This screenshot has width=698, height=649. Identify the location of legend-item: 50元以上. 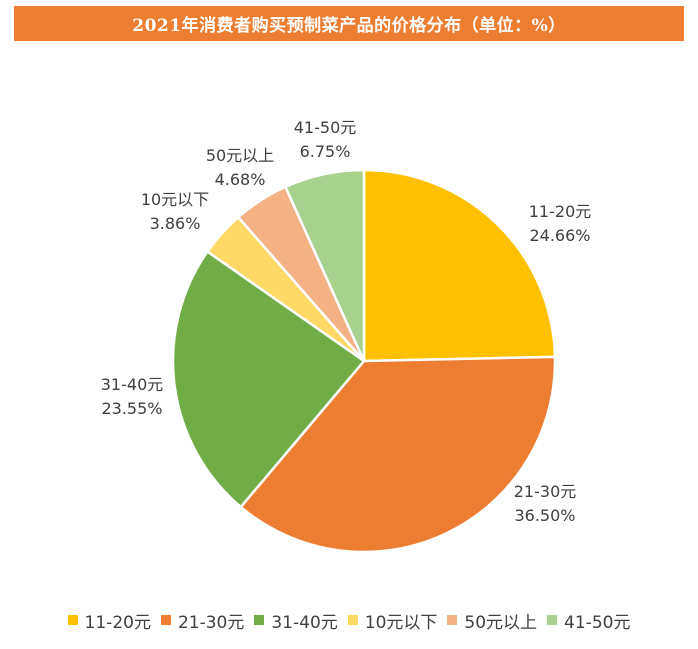
(492, 620).